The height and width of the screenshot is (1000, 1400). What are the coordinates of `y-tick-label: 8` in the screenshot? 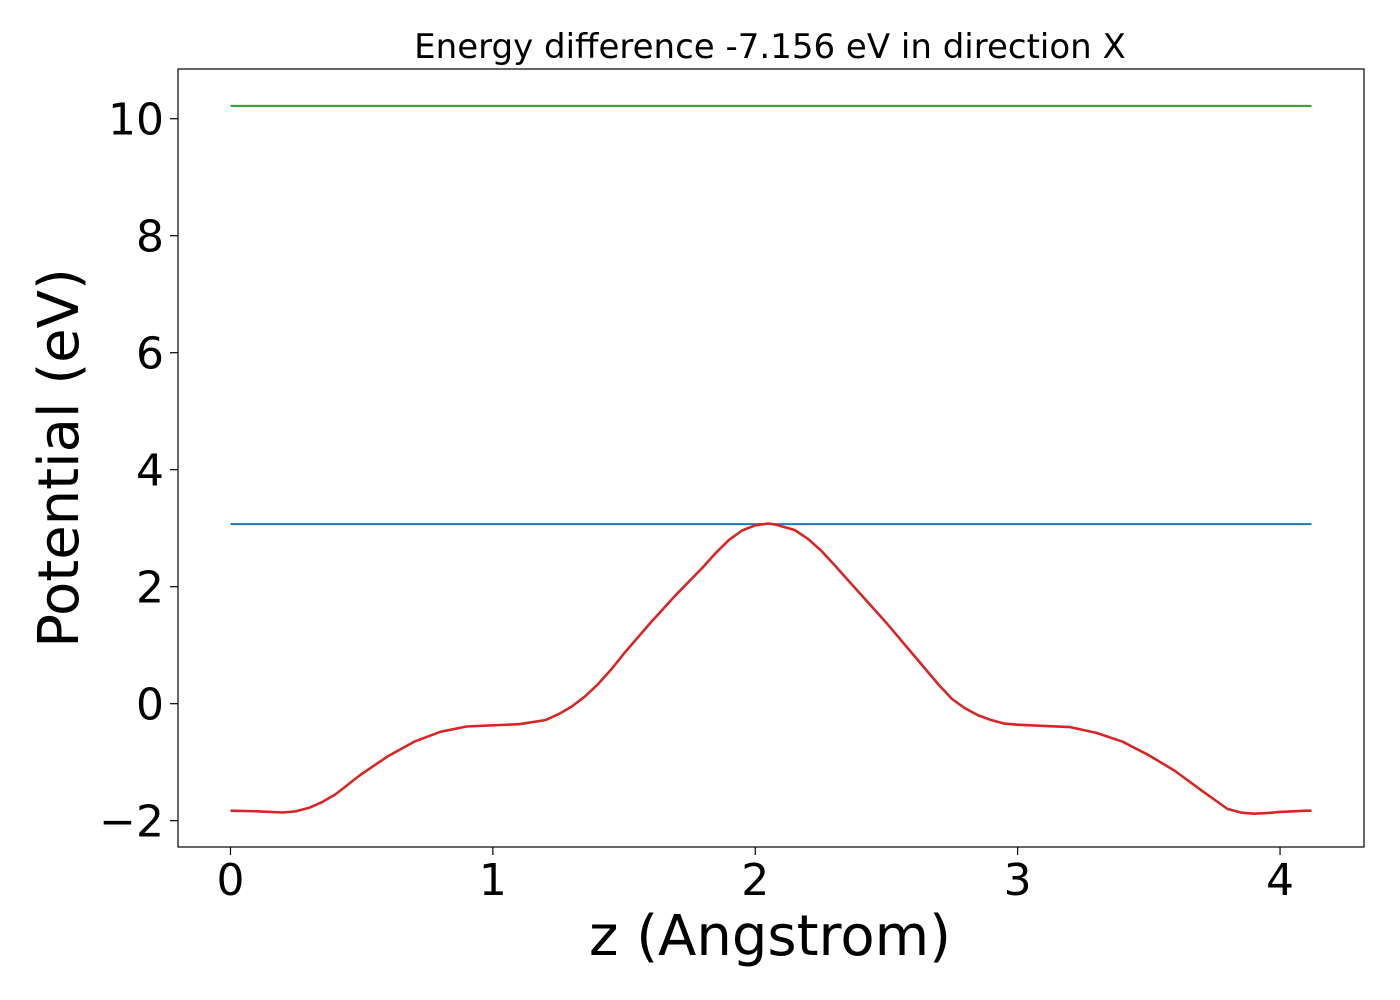 It's located at (150, 237).